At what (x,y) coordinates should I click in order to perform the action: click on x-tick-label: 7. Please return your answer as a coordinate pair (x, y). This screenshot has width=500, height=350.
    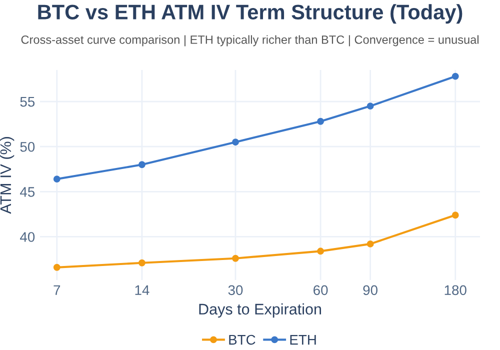
    Looking at the image, I should click on (57, 290).